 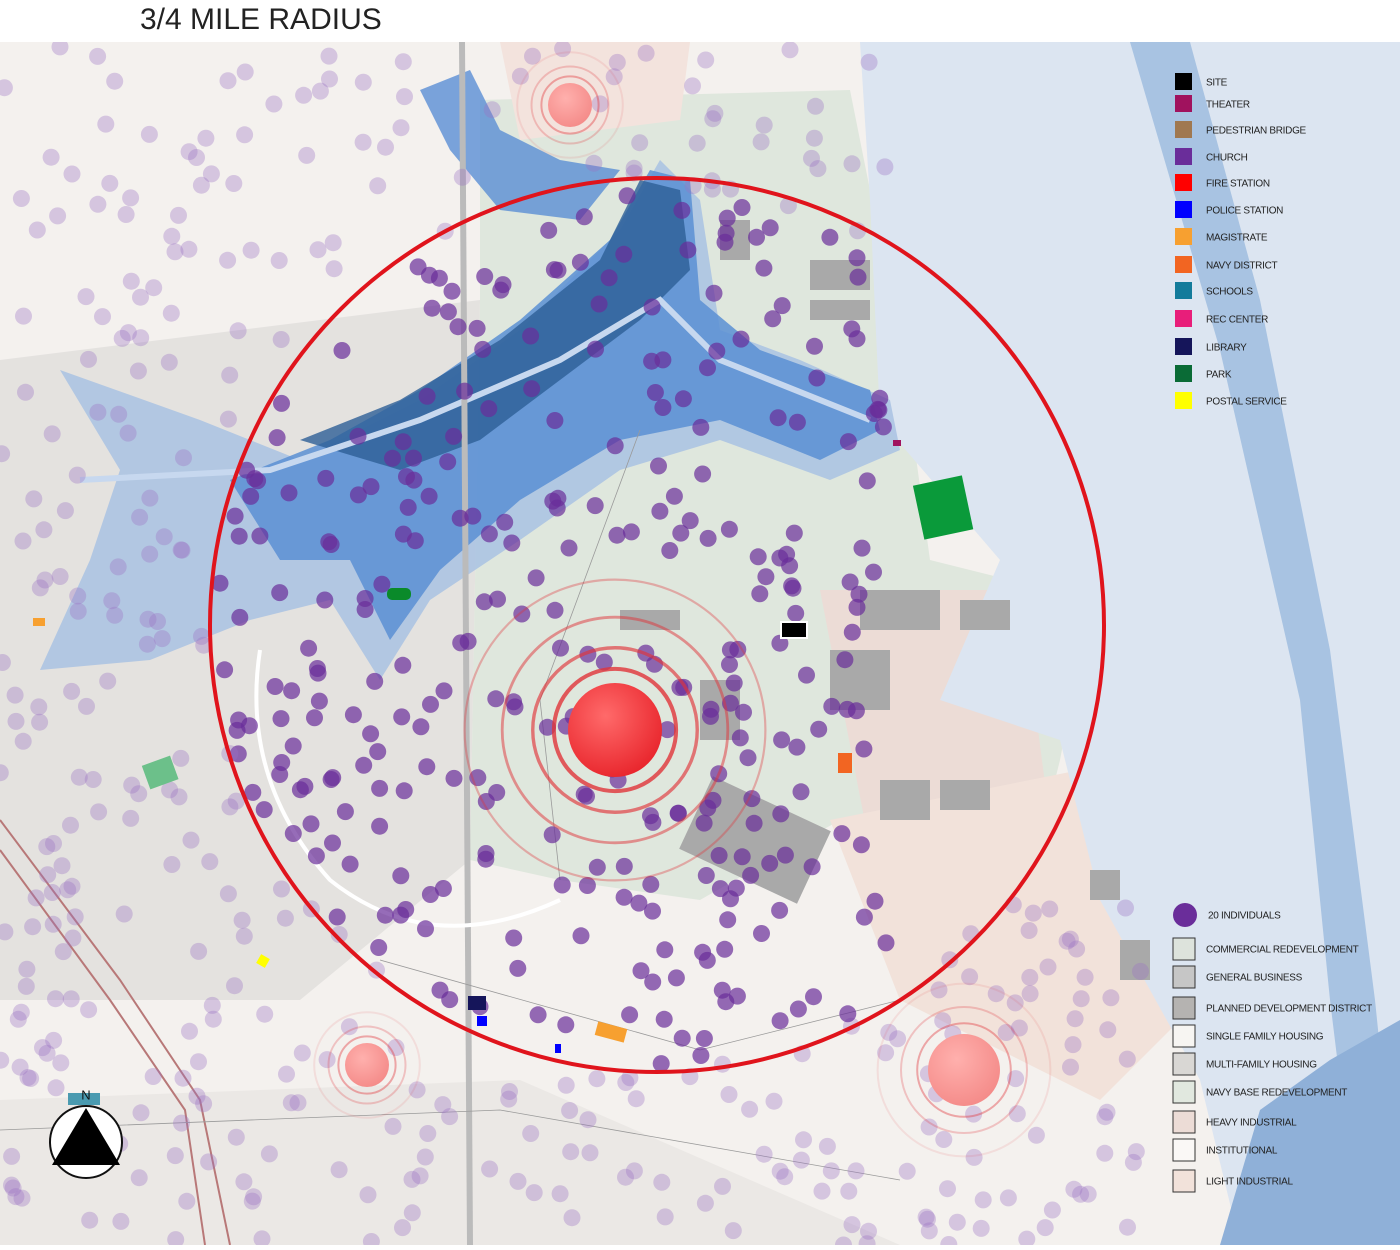 What do you see at coordinates (1229, 292) in the screenshot?
I see `legend-label: SCHOOLS` at bounding box center [1229, 292].